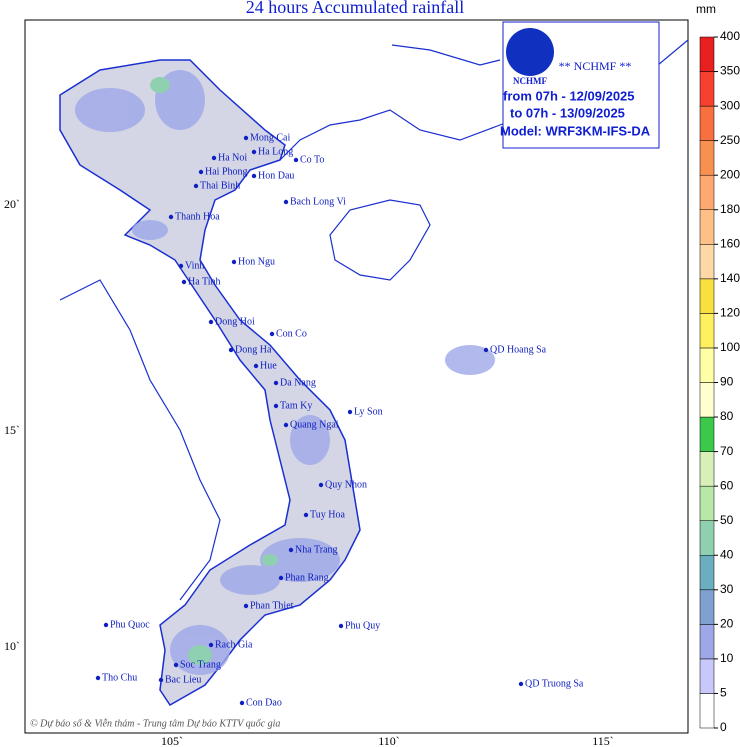  Describe the element at coordinates (316, 549) in the screenshot. I see `place-label: Nha Trang` at that location.